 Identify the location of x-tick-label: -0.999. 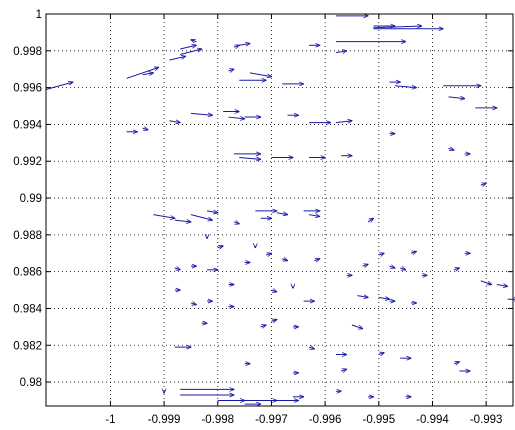
(164, 420).